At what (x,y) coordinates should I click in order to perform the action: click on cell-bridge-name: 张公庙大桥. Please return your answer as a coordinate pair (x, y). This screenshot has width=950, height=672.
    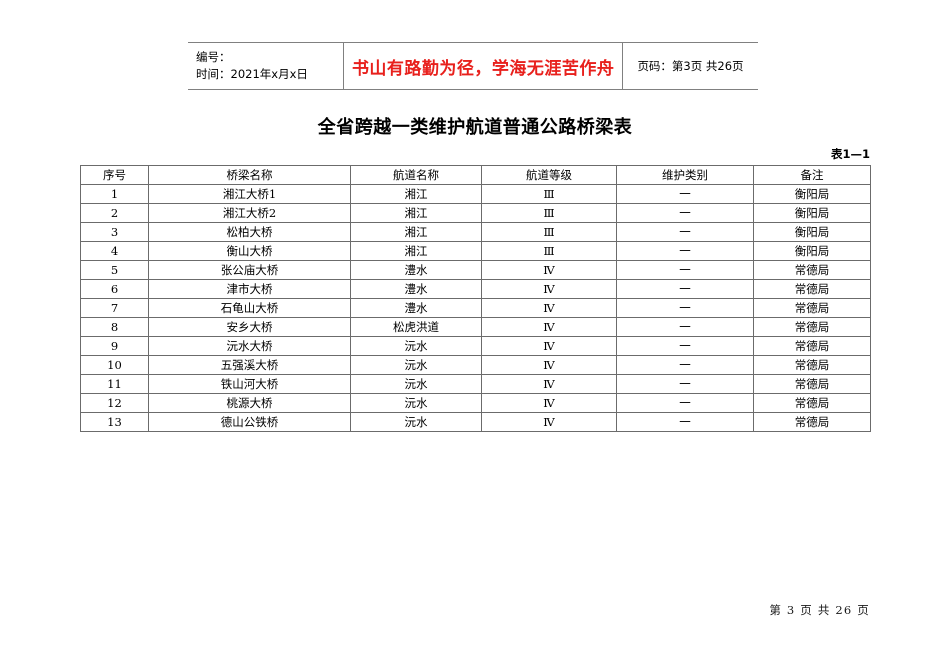
    Looking at the image, I should click on (249, 270).